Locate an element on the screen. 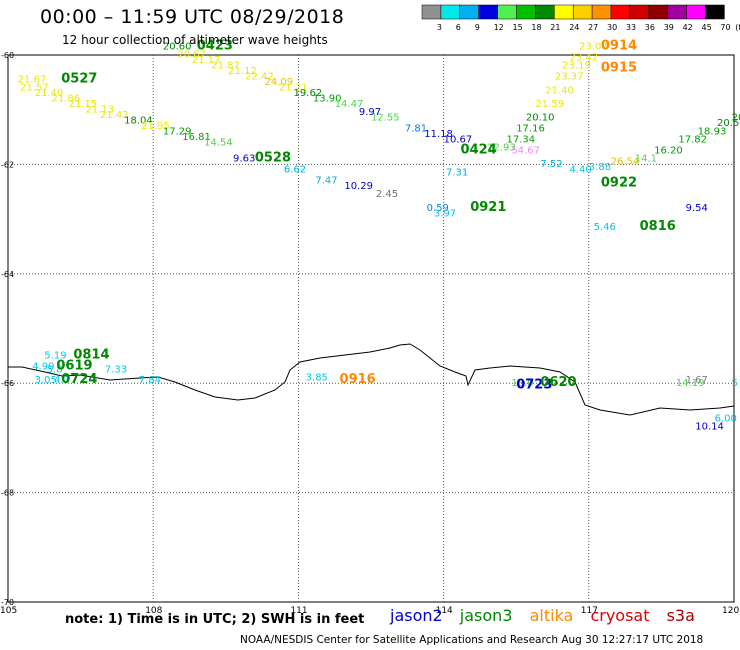 The height and width of the screenshot is (650, 740). colorbar-label: 15 is located at coordinates (518, 27).